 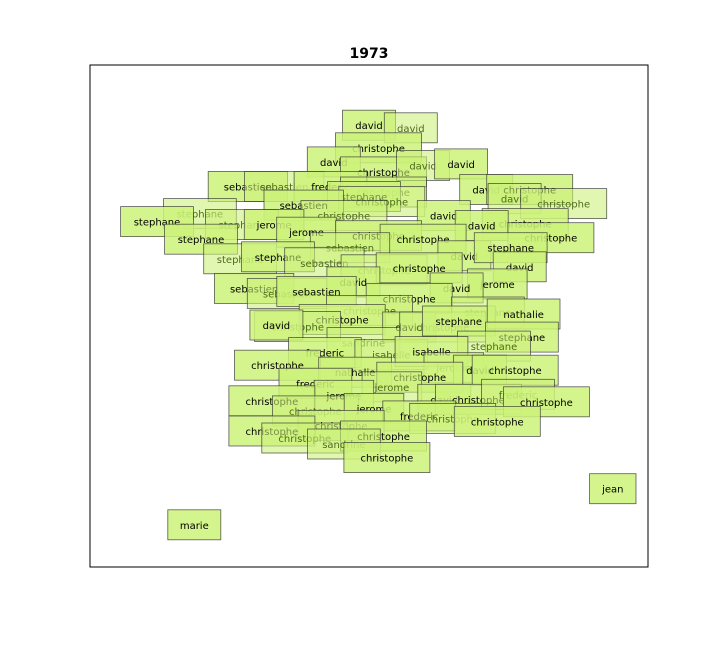 What do you see at coordinates (391, 356) in the screenshot?
I see `point-label: isabelle` at bounding box center [391, 356].